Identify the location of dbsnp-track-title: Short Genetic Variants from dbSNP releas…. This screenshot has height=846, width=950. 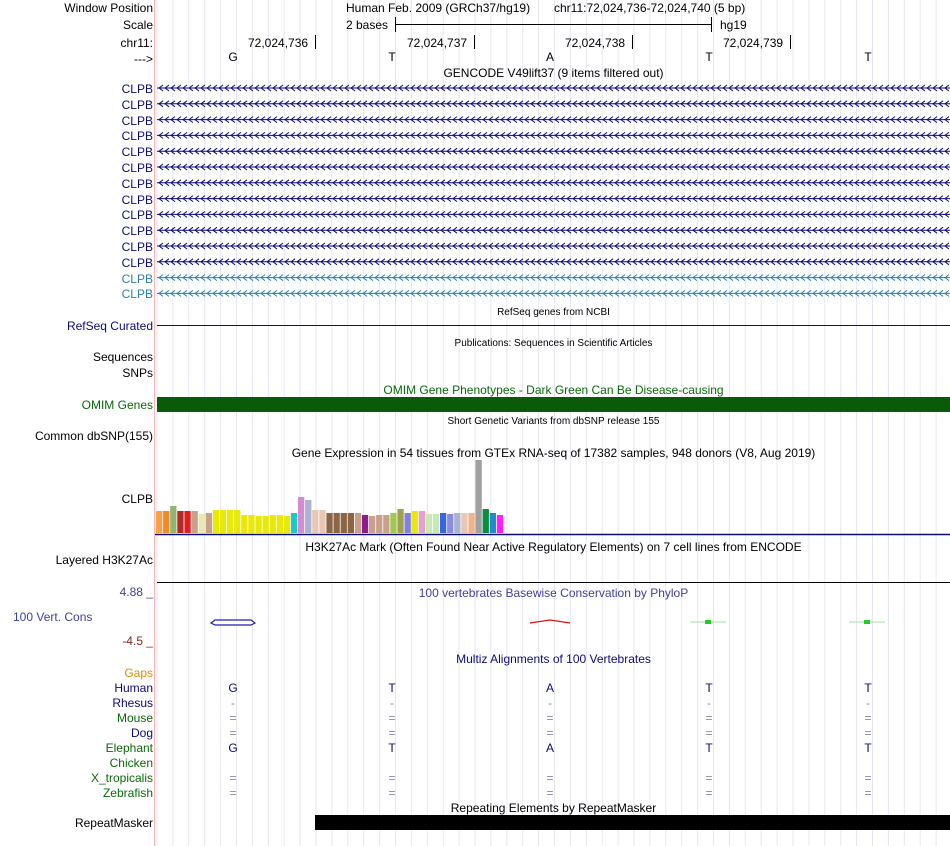
(553, 421).